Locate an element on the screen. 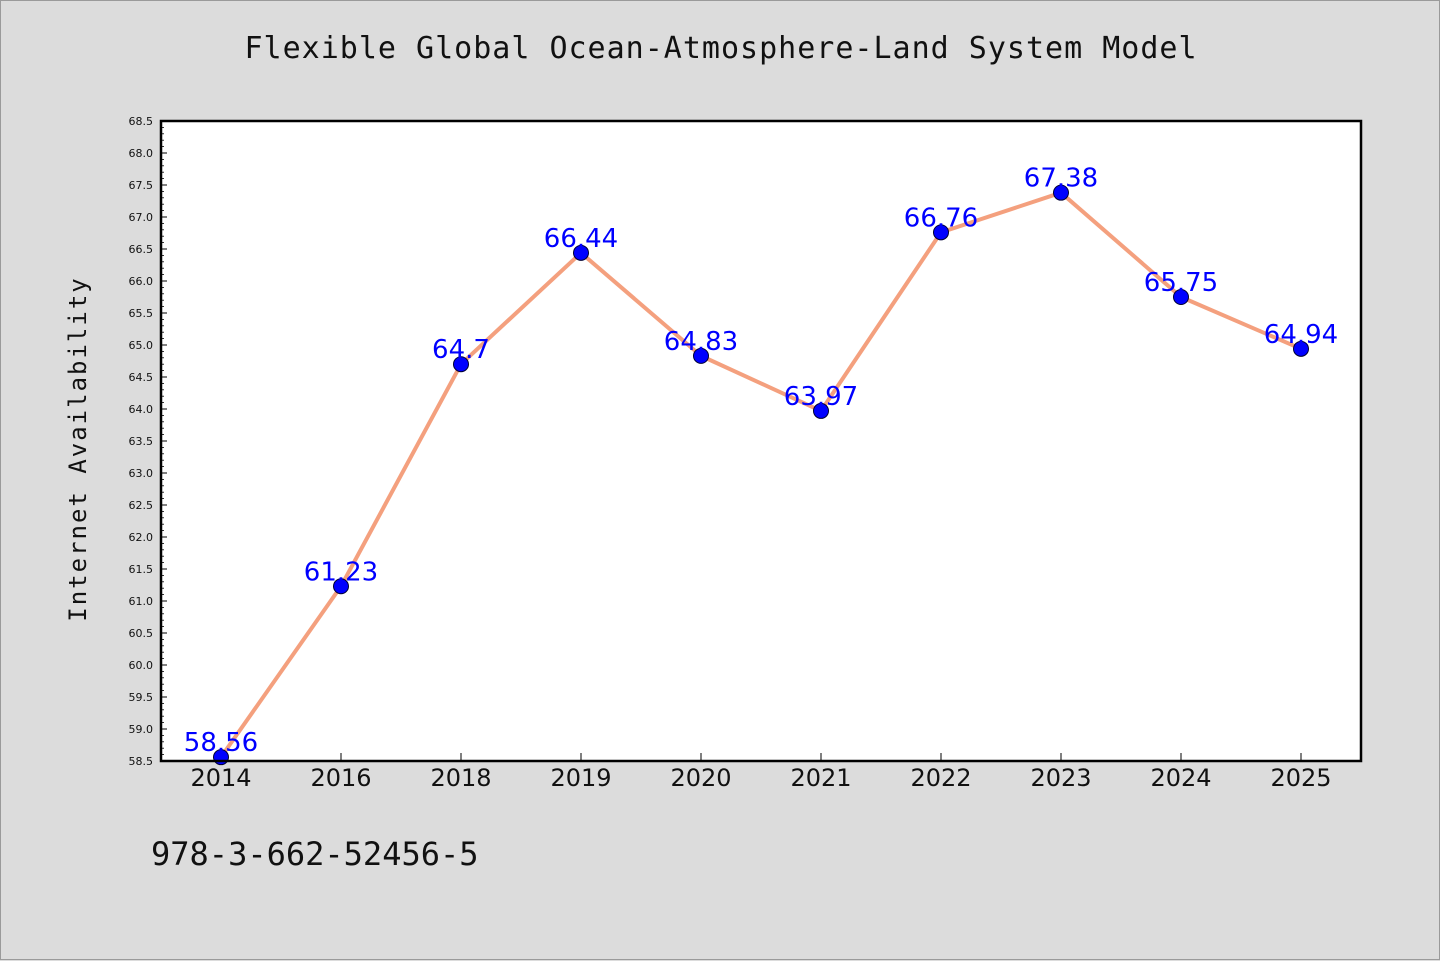  data-label: 63.97 is located at coordinates (821, 397).